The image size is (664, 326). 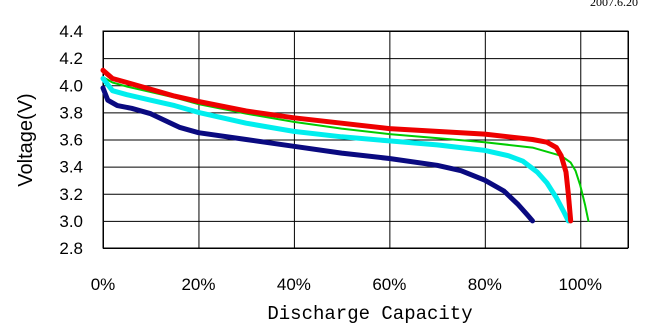 What do you see at coordinates (198, 284) in the screenshot?
I see `x-tick-label: 20%` at bounding box center [198, 284].